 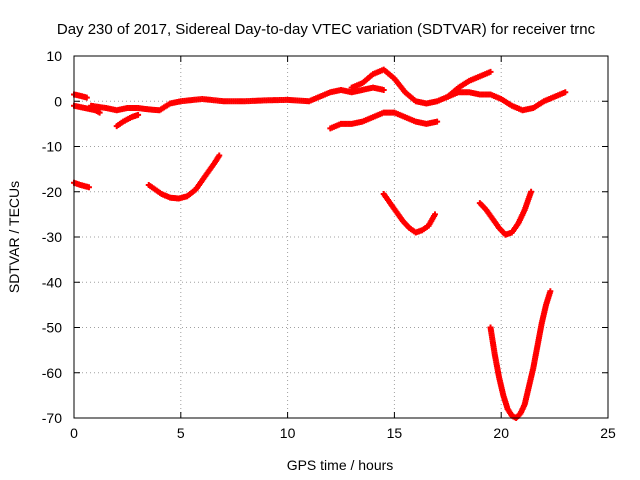 I want to click on series-arc-k, so click(x=505, y=213).